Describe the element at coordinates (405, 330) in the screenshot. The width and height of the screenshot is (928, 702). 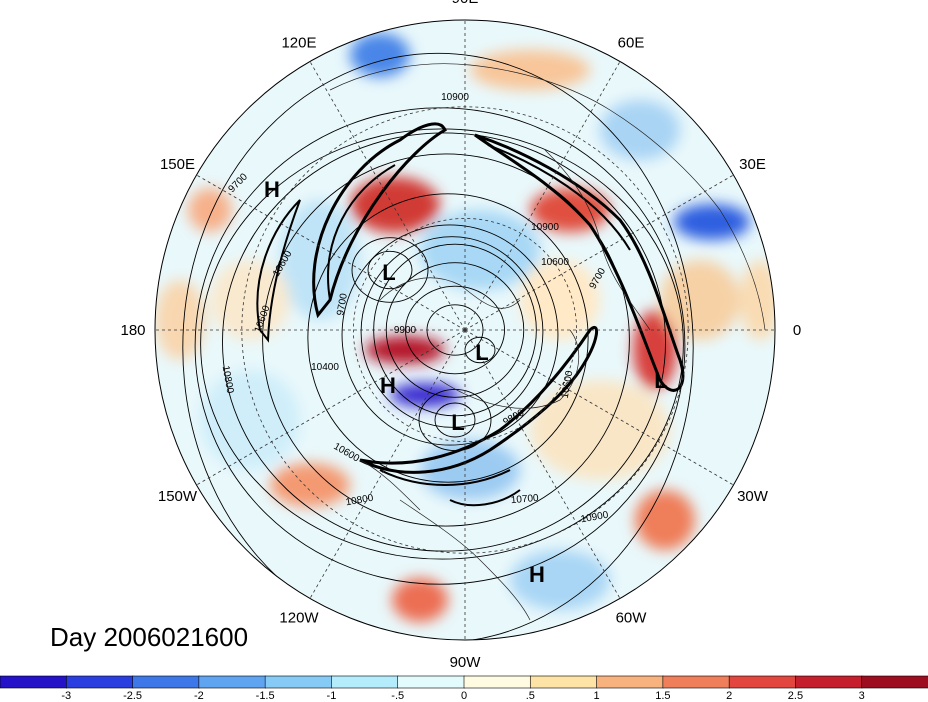
I see `contour-label: 9900` at that location.